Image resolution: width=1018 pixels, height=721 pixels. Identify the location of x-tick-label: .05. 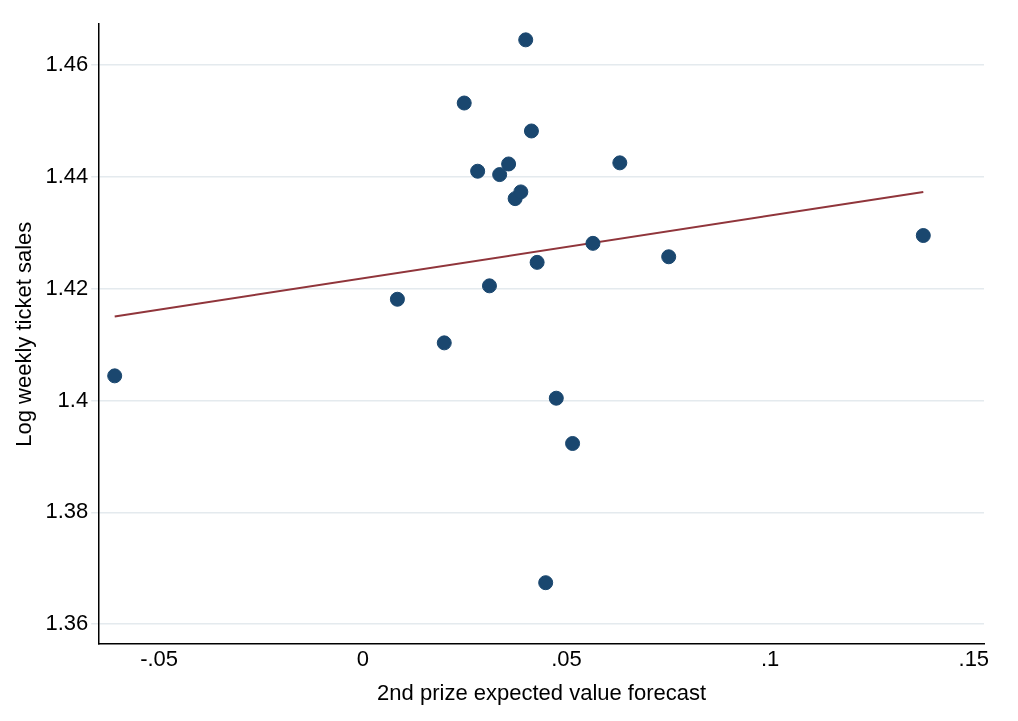
(566, 659).